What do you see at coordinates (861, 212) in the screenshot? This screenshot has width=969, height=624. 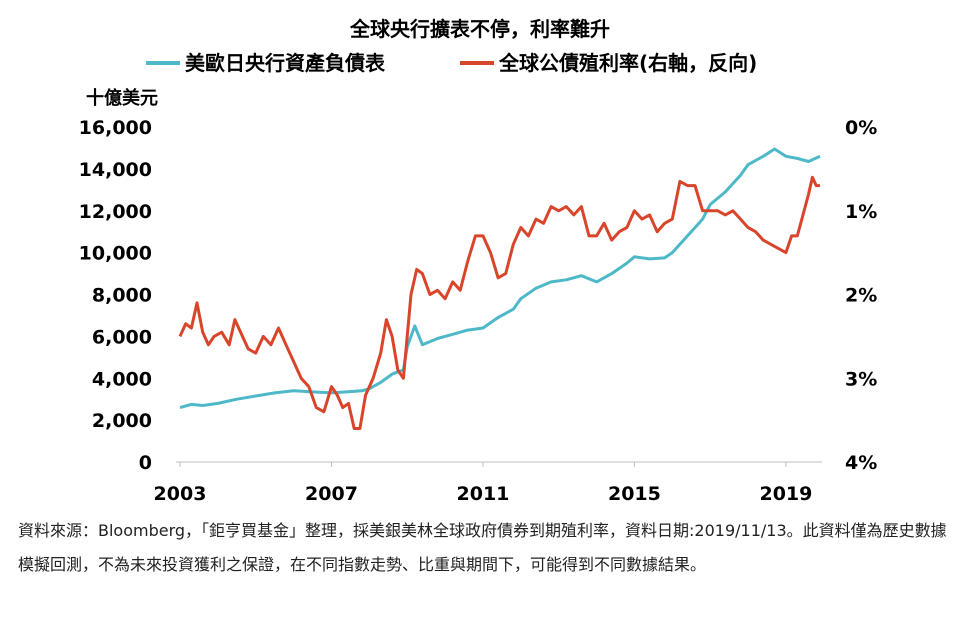 I see `right-tick-label: 1%` at bounding box center [861, 212].